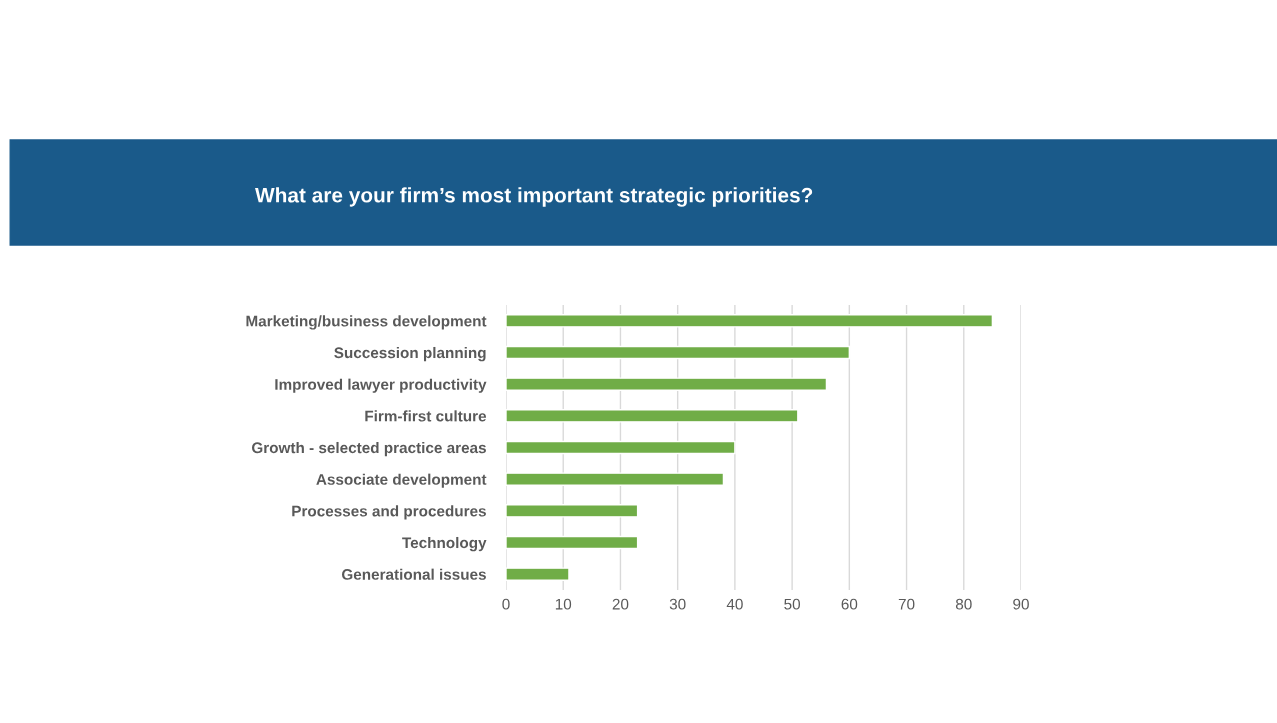 Image resolution: width=1277 pixels, height=723 pixels. I want to click on x-tick-label: 50, so click(792, 604).